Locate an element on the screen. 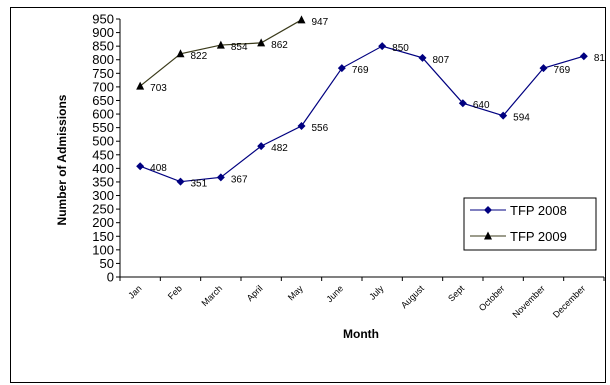 The height and width of the screenshot is (385, 610). y-tick-label: 500 is located at coordinates (103, 141).